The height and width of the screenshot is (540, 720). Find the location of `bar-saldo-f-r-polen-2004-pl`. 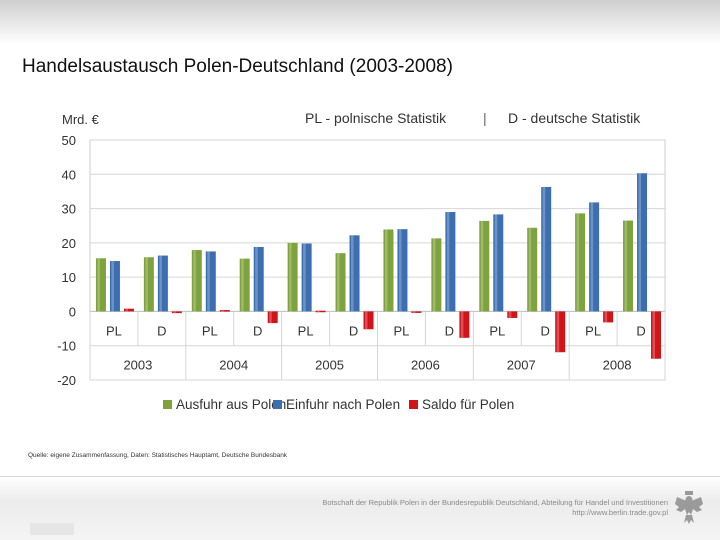

bar-saldo-f-r-polen-2004-pl is located at coordinates (224, 311).